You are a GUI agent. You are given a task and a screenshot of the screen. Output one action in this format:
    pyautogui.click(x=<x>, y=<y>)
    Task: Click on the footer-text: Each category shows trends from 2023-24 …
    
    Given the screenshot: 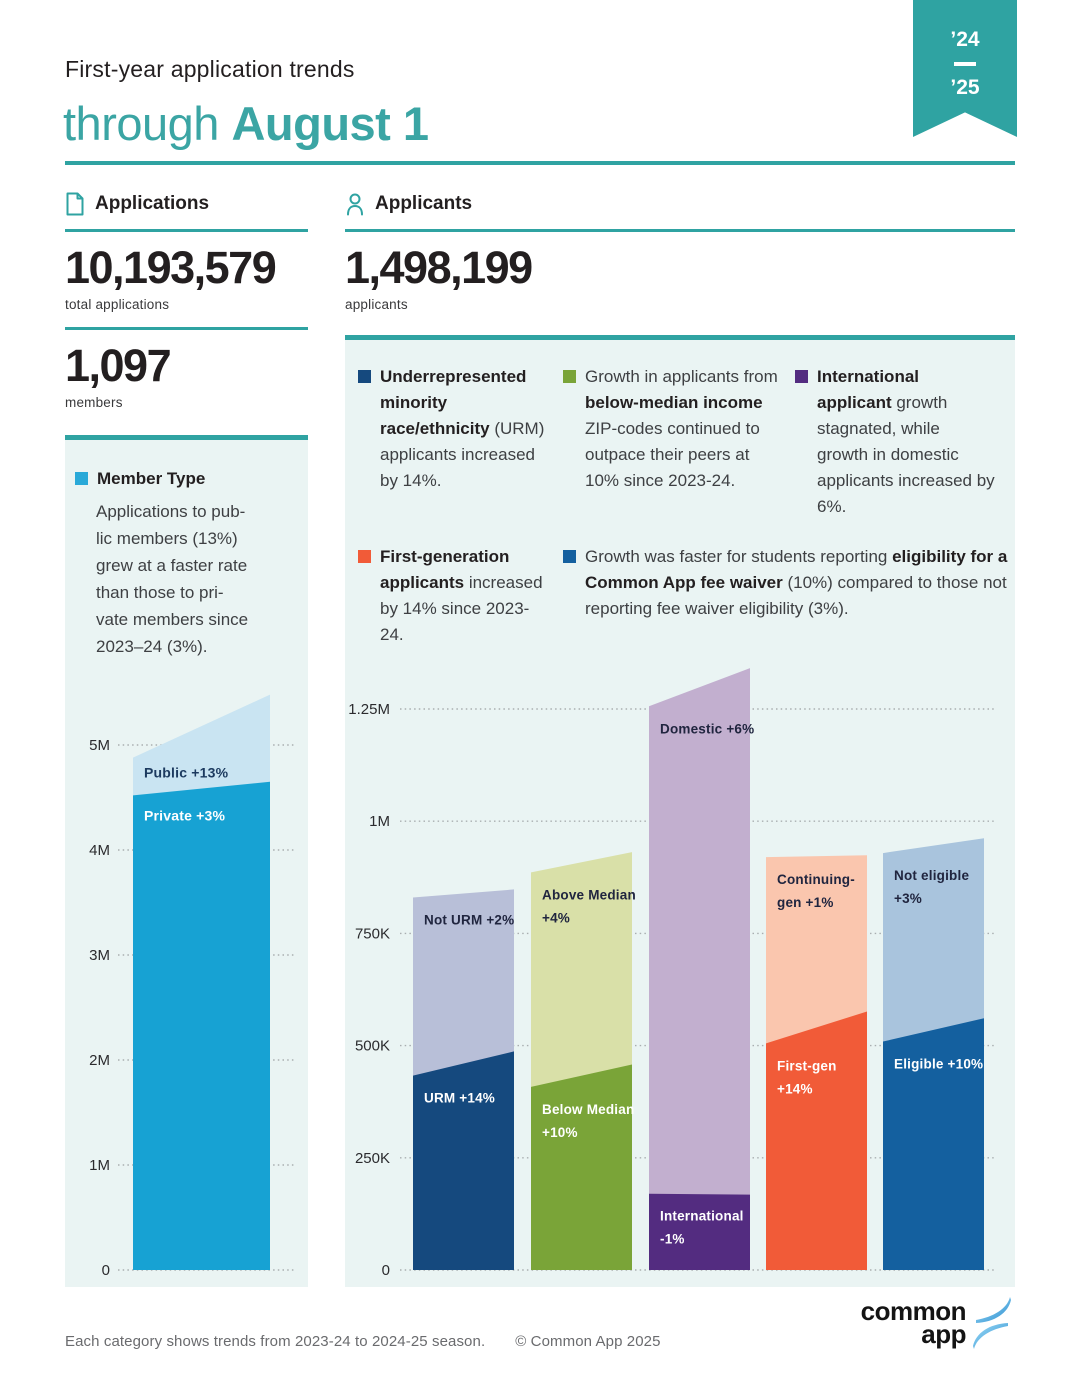 What is the action you would take?
    pyautogui.click(x=275, y=1341)
    